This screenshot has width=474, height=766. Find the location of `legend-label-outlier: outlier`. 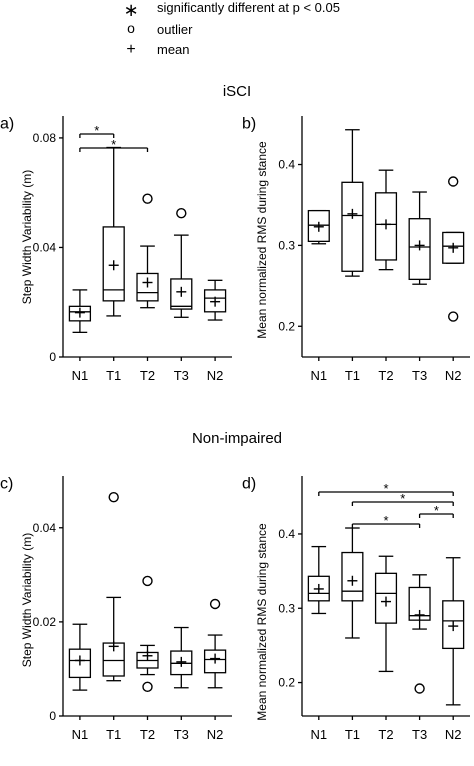

legend-label-outlier: outlier is located at coordinates (175, 29).